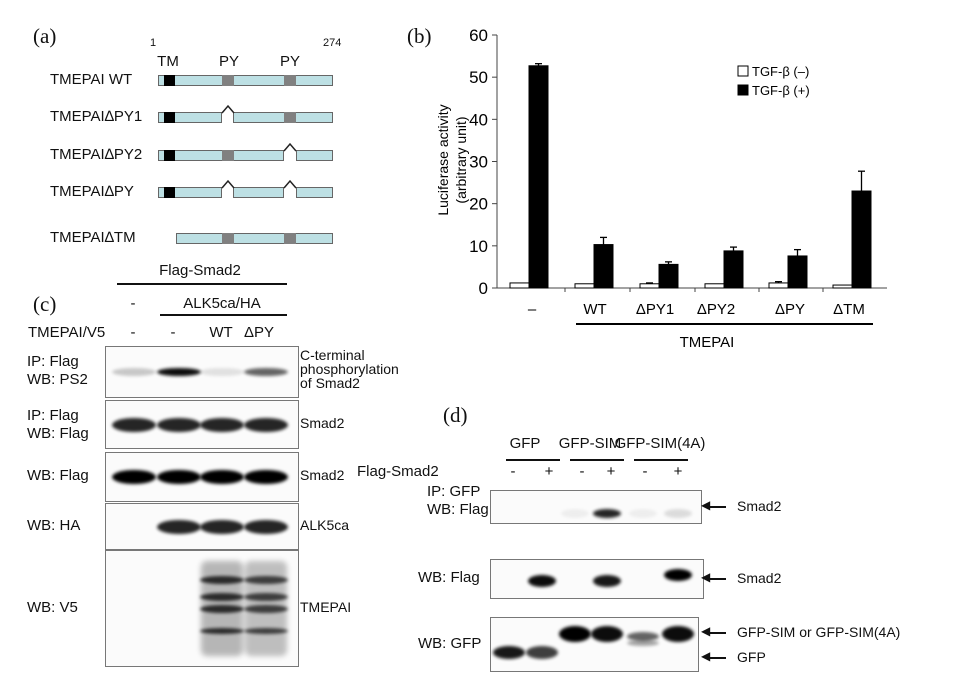 This screenshot has height=686, width=971. Describe the element at coordinates (398, 471) in the screenshot. I see `flag-smad2-label: Flag-Smad2` at that location.